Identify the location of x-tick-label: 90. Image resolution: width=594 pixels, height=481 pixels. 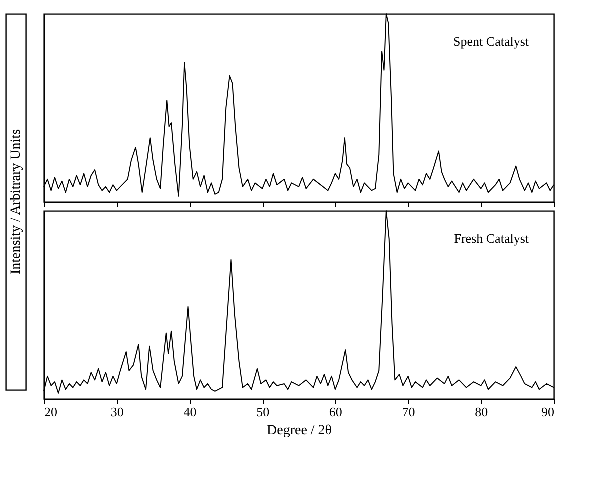
(548, 412).